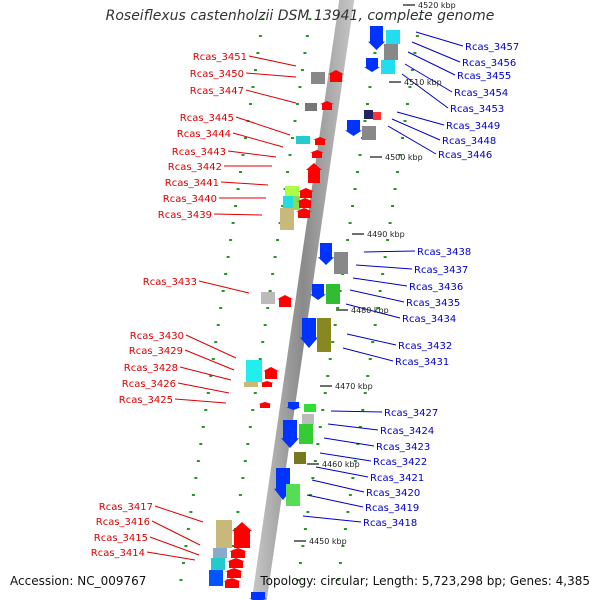  What do you see at coordinates (404, 157) in the screenshot?
I see `scale-label: 4500 kbp` at bounding box center [404, 157].